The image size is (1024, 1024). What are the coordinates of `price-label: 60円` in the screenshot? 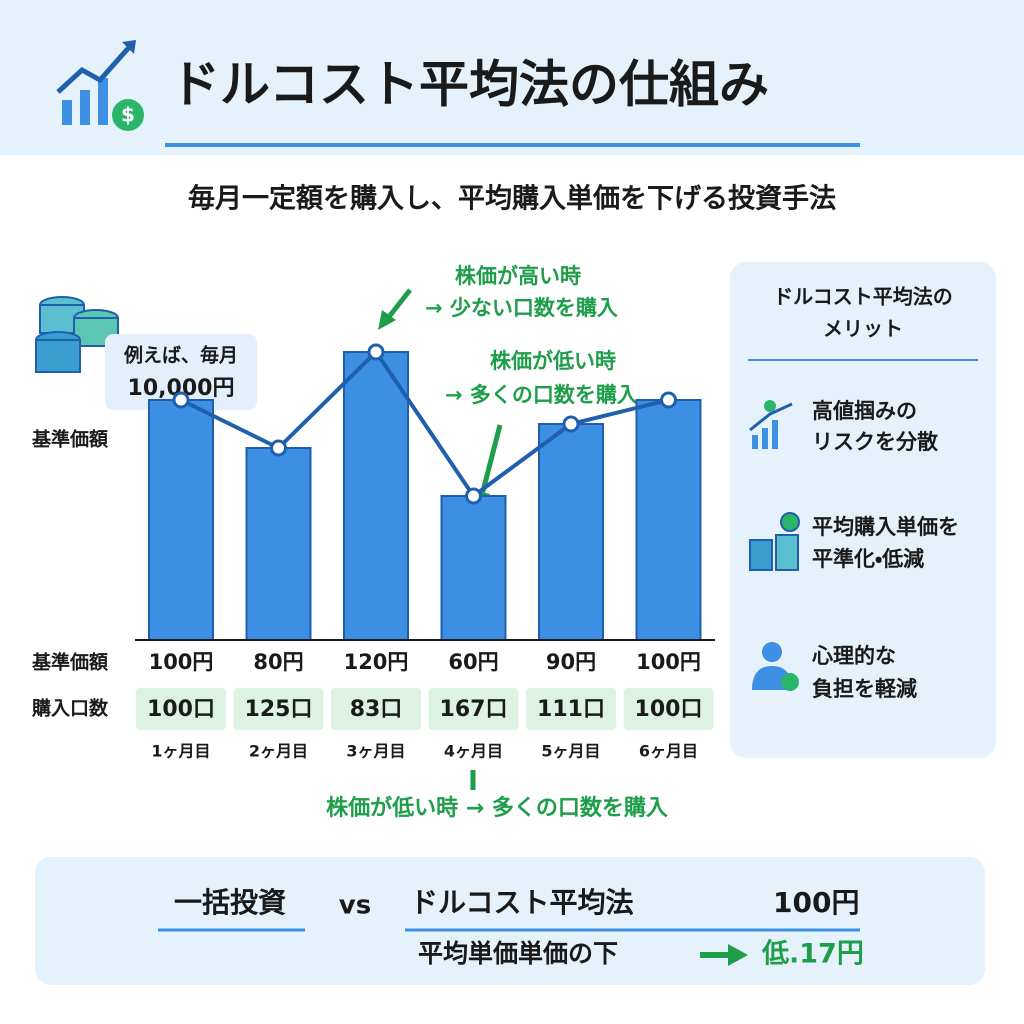 It's located at (473, 662).